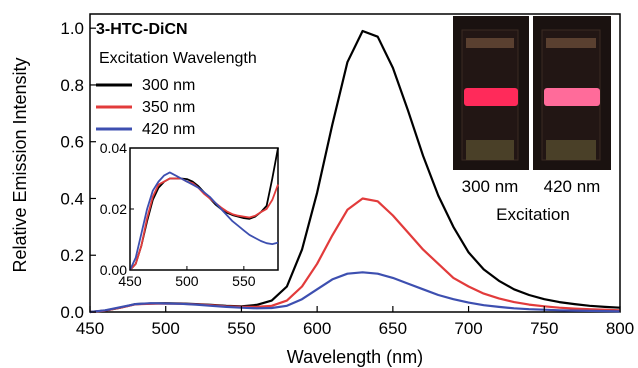 This screenshot has height=368, width=638. Describe the element at coordinates (113, 209) in the screenshot. I see `inset-y-tick-label: 0.02` at that location.